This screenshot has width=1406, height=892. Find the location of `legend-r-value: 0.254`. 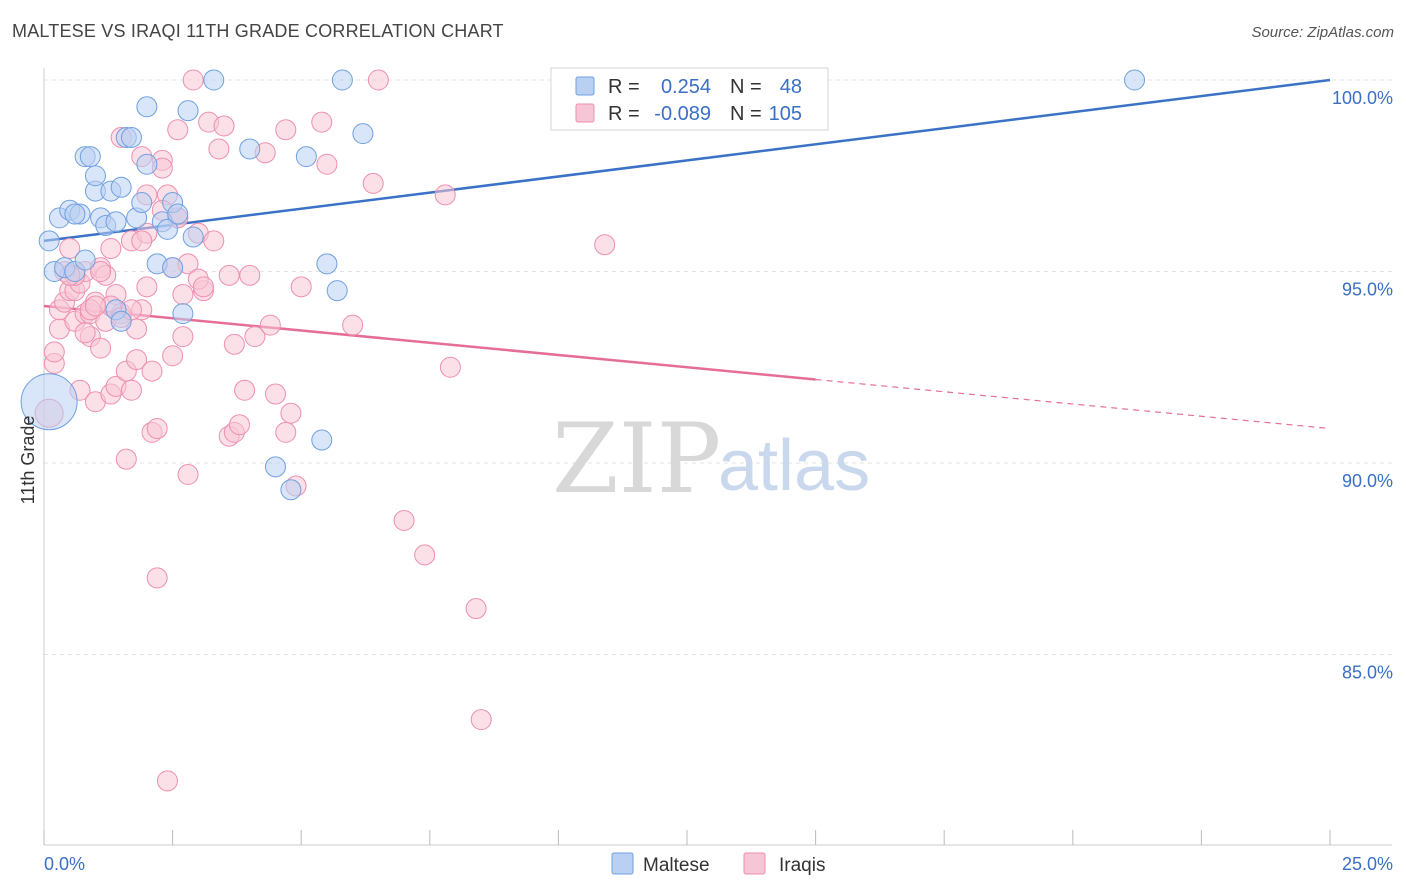

legend-r-value: 0.254 is located at coordinates (686, 87).